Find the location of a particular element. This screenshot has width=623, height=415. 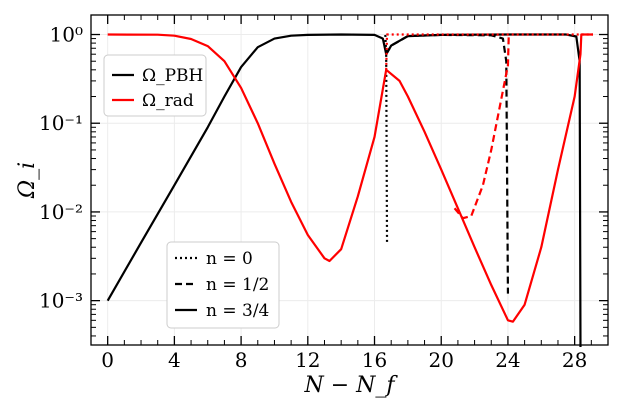

y-tick-label: 10⁻² is located at coordinates (61, 212).